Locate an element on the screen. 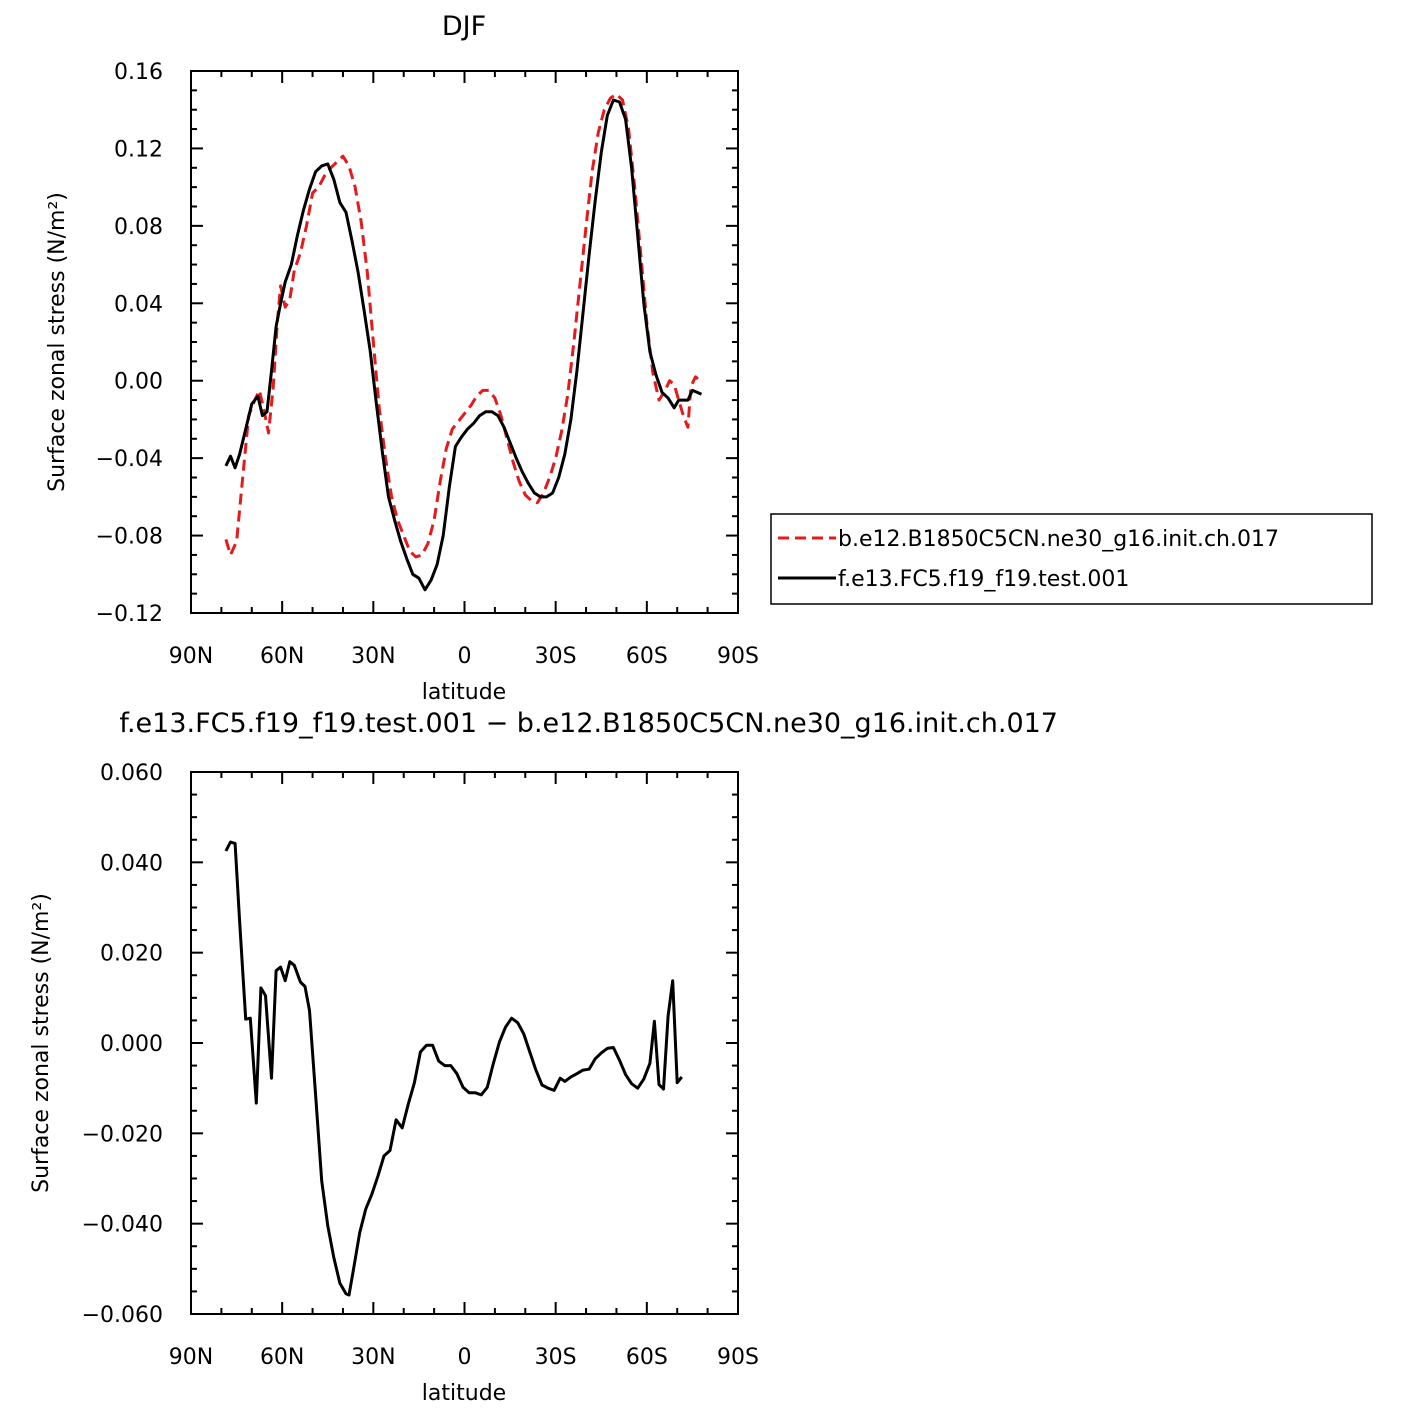  top-chart-ylabel: Surface zonal stress (N/m²) is located at coordinates (57, 342).